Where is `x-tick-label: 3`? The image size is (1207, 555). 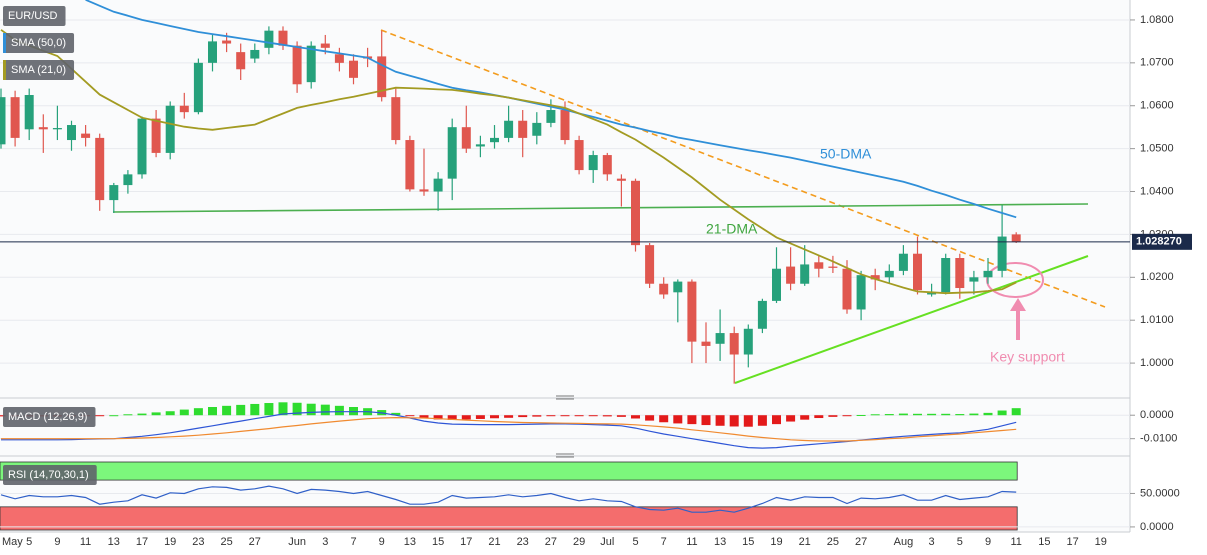 x-tick-label: 3 is located at coordinates (932, 542).